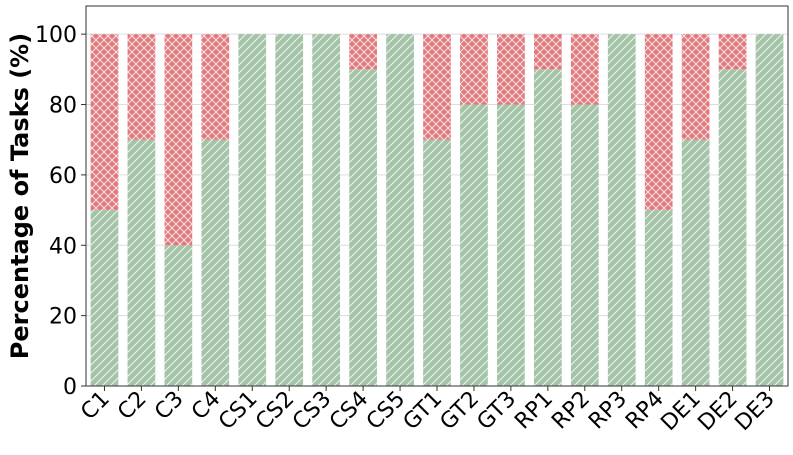 This screenshot has width=793, height=455. I want to click on x-tick-label: GT3, so click(497, 411).